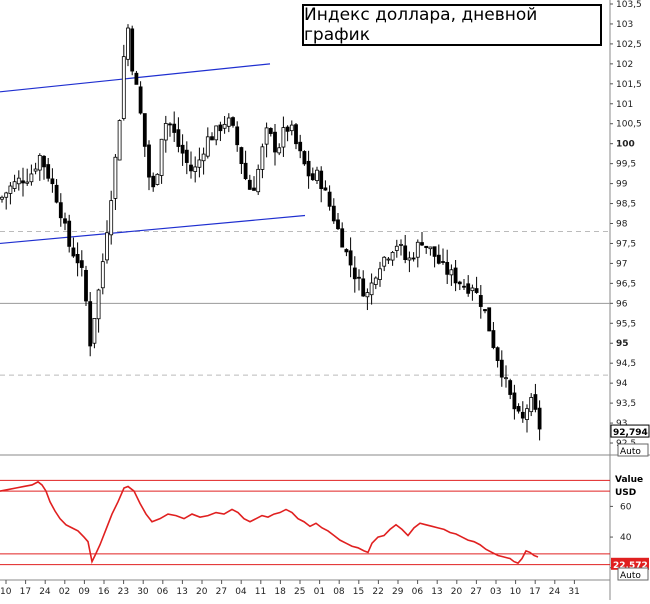 The height and width of the screenshot is (604, 650). Describe the element at coordinates (377, 592) in the screenshot. I see `x-tick-label: 22` at that location.